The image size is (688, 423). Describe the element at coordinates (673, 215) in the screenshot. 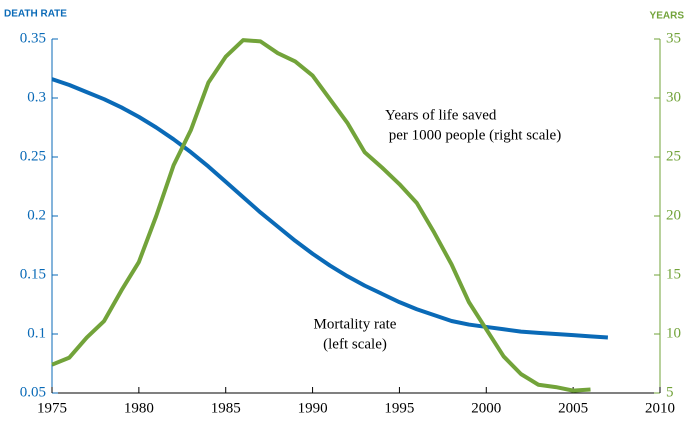

I see `y2-tick-label: 20` at that location.